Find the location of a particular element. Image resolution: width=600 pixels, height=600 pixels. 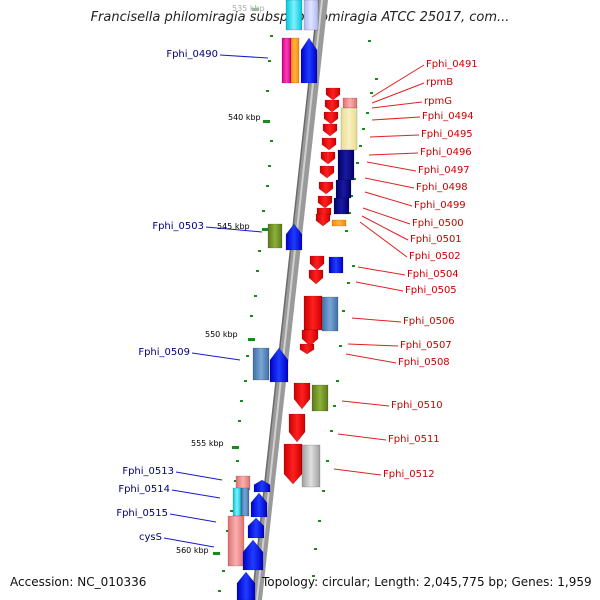

gene-label: Fphi_0515 is located at coordinates (142, 513).